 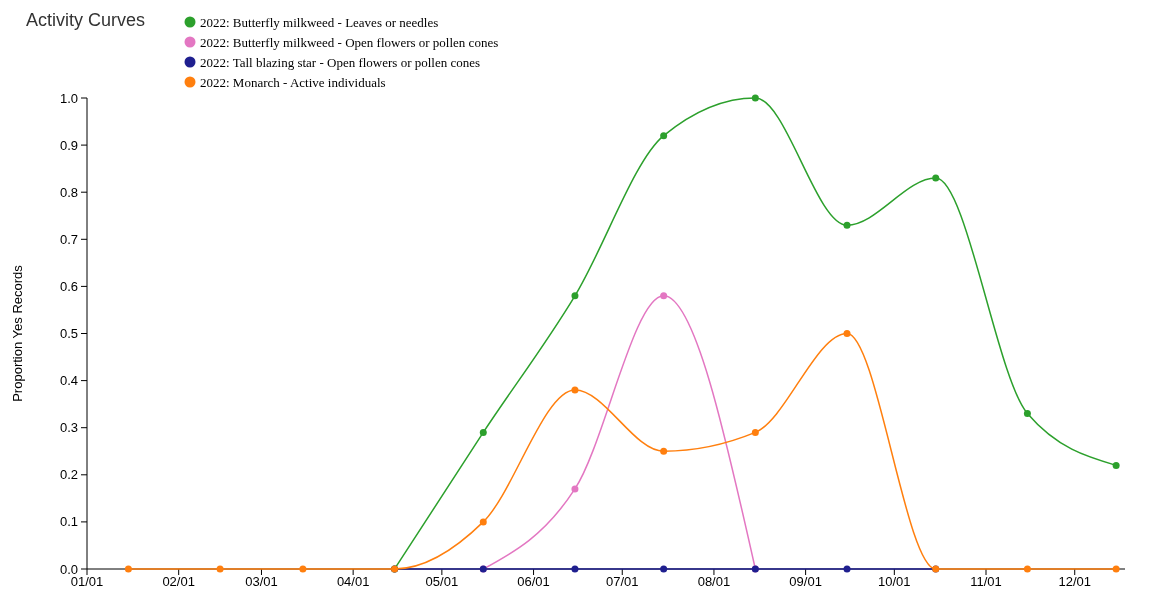 What do you see at coordinates (68, 475) in the screenshot?
I see `y-tick-label: 0.2` at bounding box center [68, 475].